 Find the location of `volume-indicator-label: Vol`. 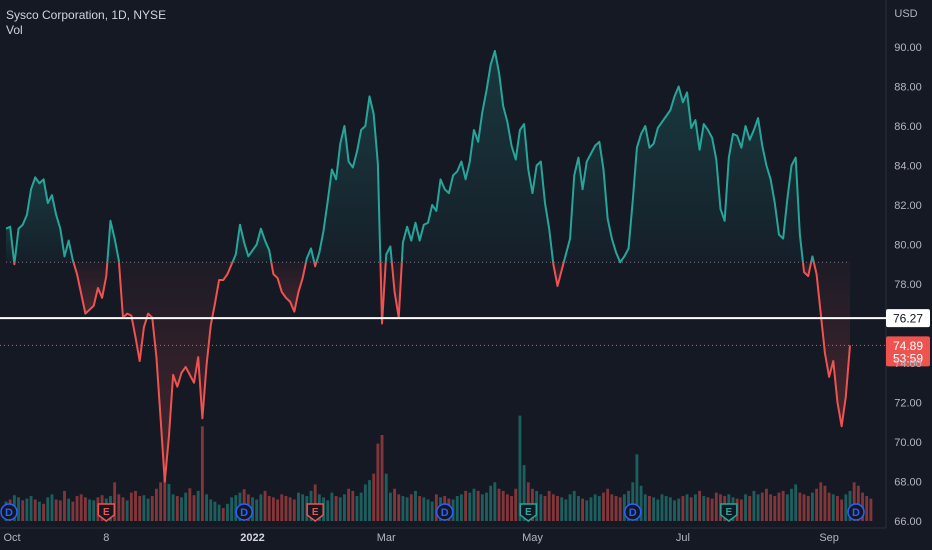

volume-indicator-label: Vol is located at coordinates (14, 30).